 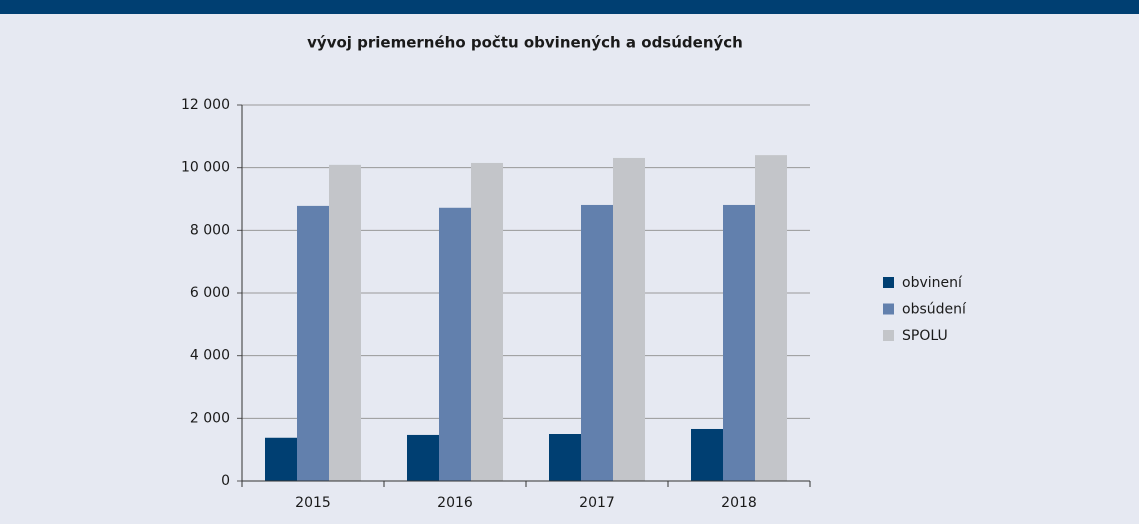 I want to click on x-tick-label: 2018, so click(x=739, y=503).